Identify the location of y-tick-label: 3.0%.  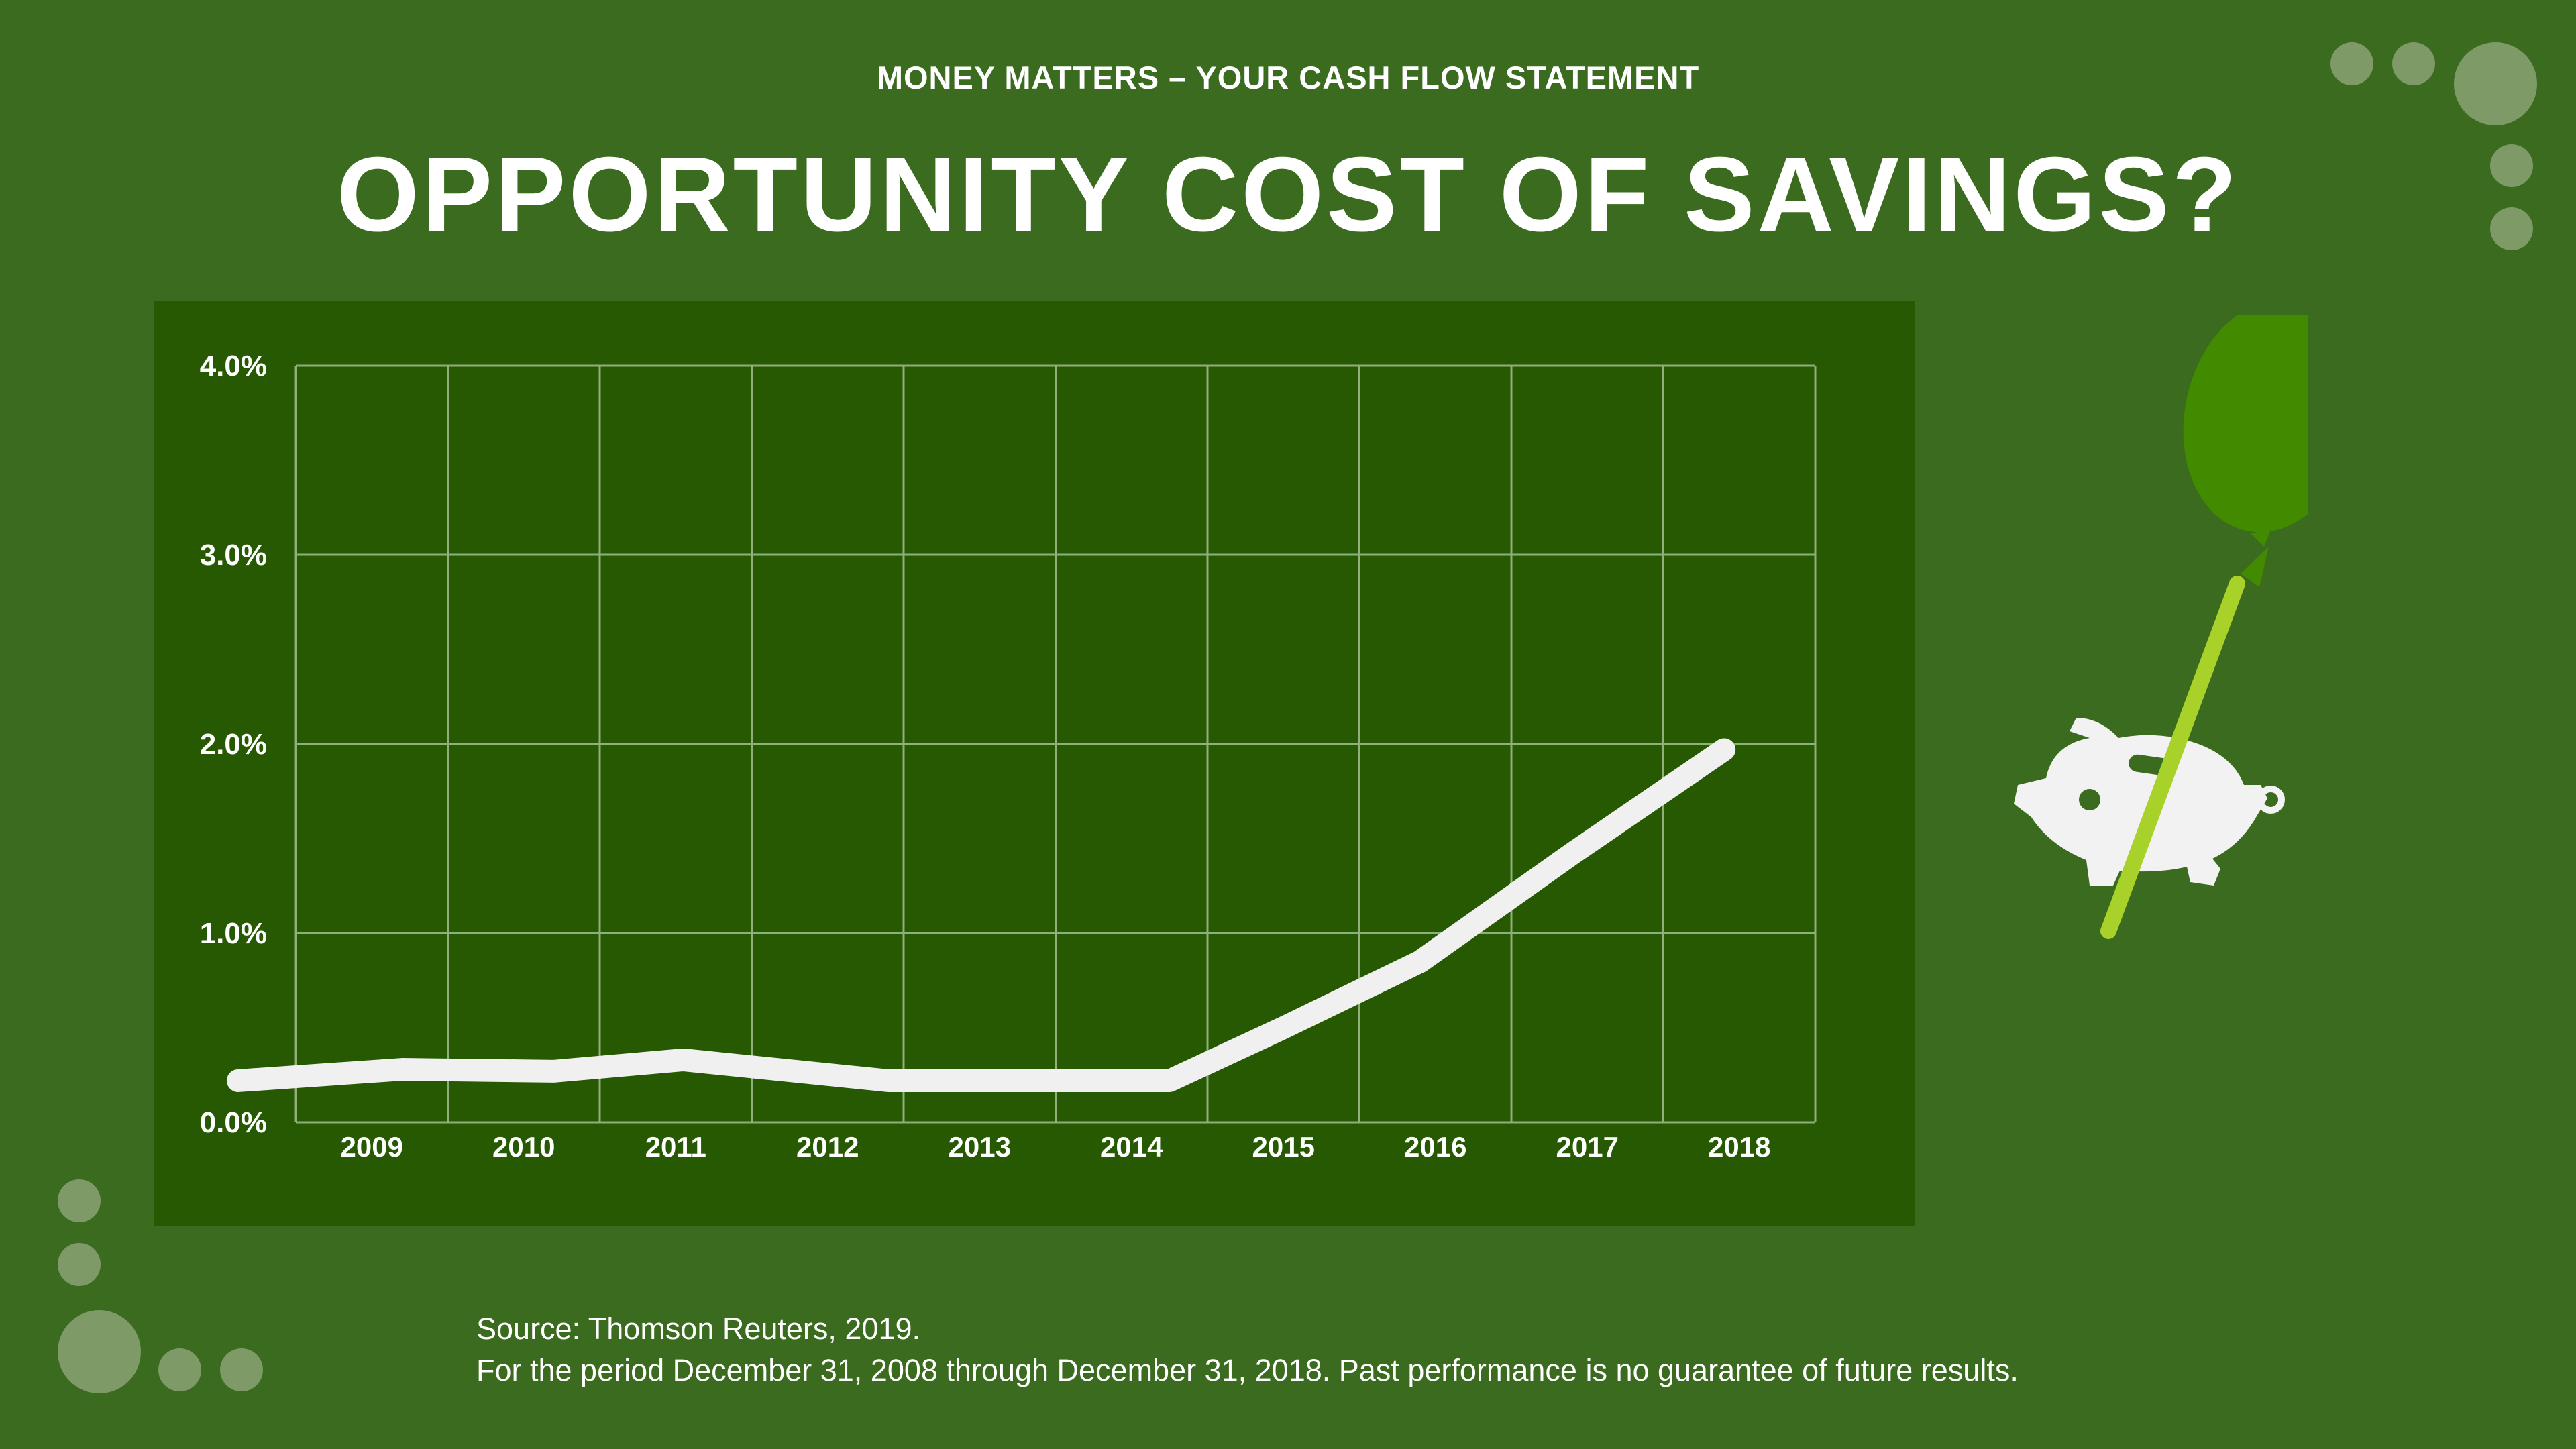
(233, 555).